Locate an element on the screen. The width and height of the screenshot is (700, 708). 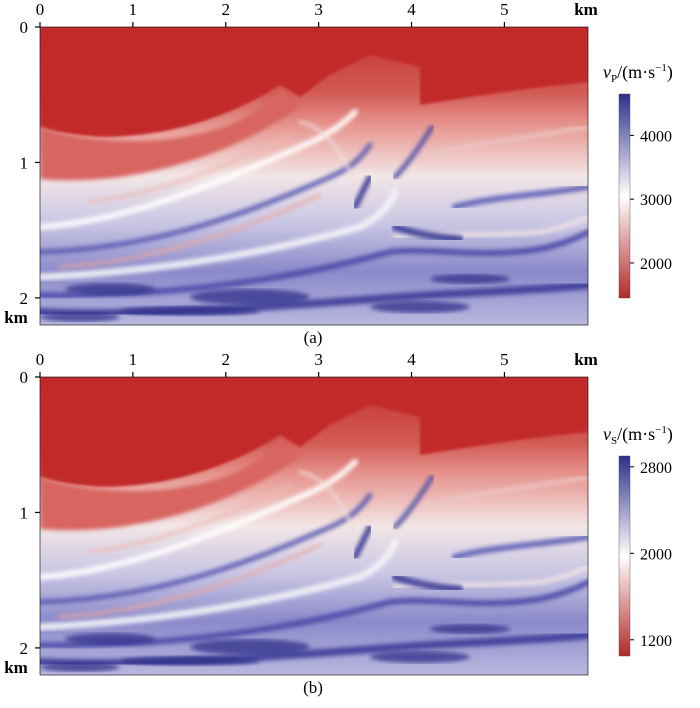
panel-label: (b) is located at coordinates (313, 687).